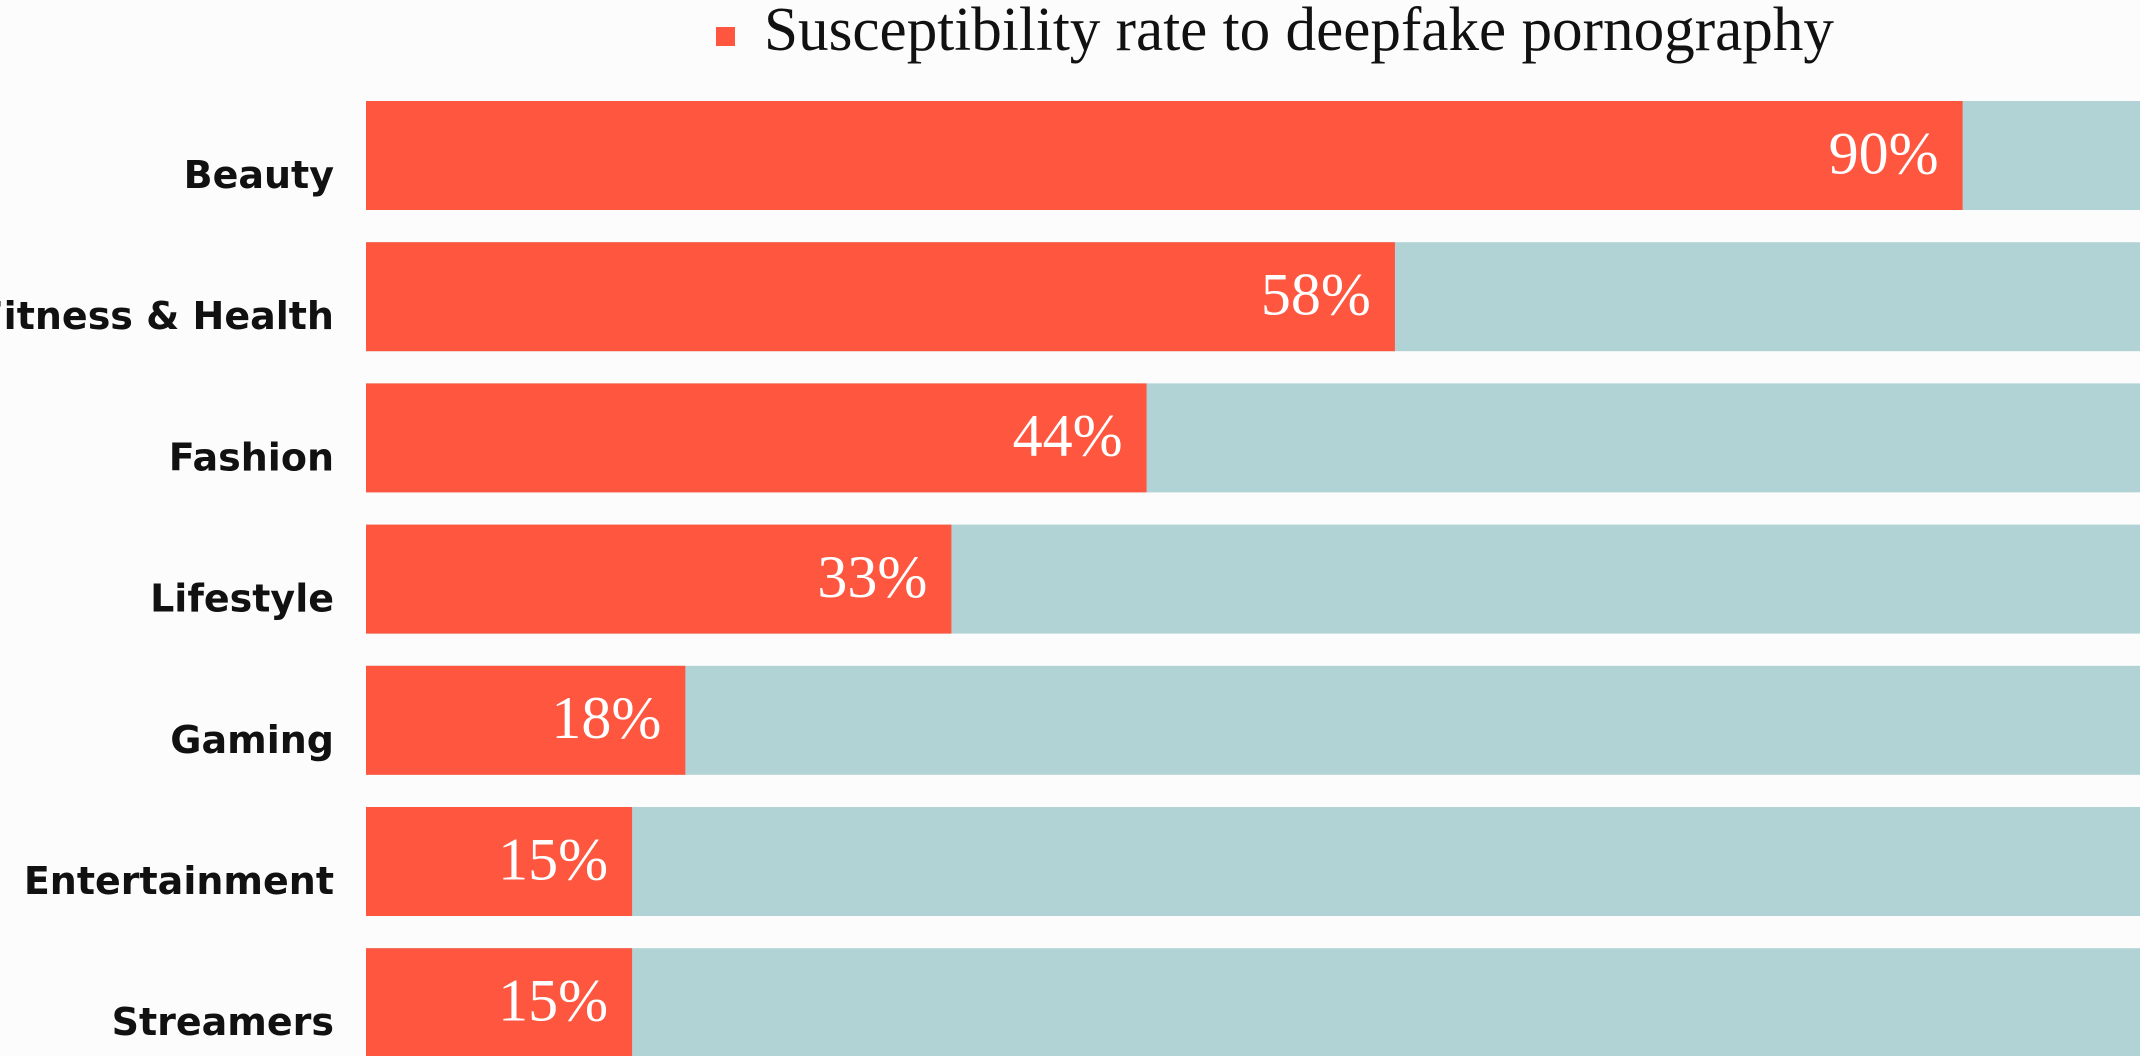  Describe the element at coordinates (251, 457) in the screenshot. I see `category-label: Fashion` at that location.